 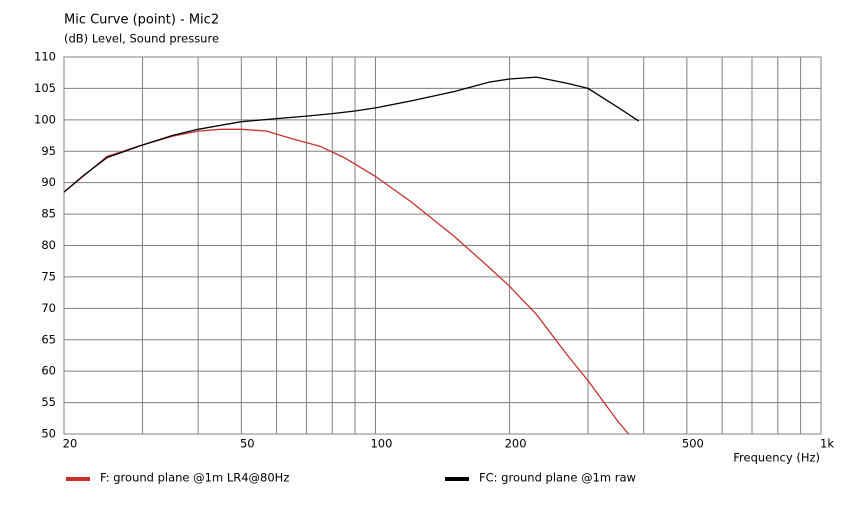 What do you see at coordinates (48, 339) in the screenshot?
I see `y-tick-label: 65` at bounding box center [48, 339].